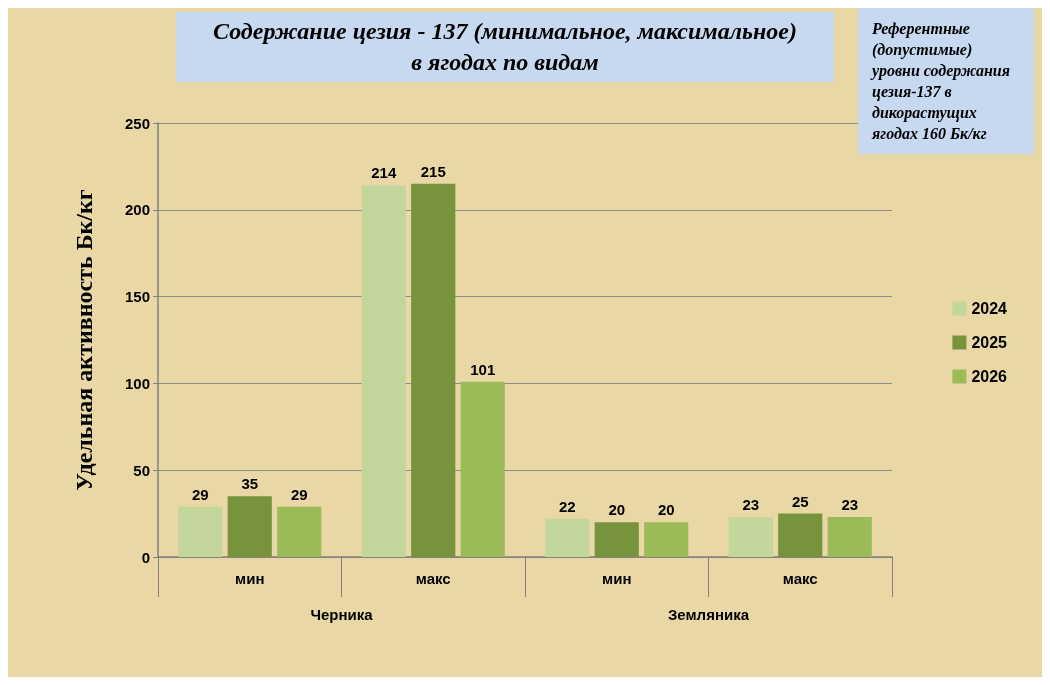 This screenshot has width=1050, height=685. Describe the element at coordinates (141, 470) in the screenshot. I see `y-tick-label: 50` at that location.